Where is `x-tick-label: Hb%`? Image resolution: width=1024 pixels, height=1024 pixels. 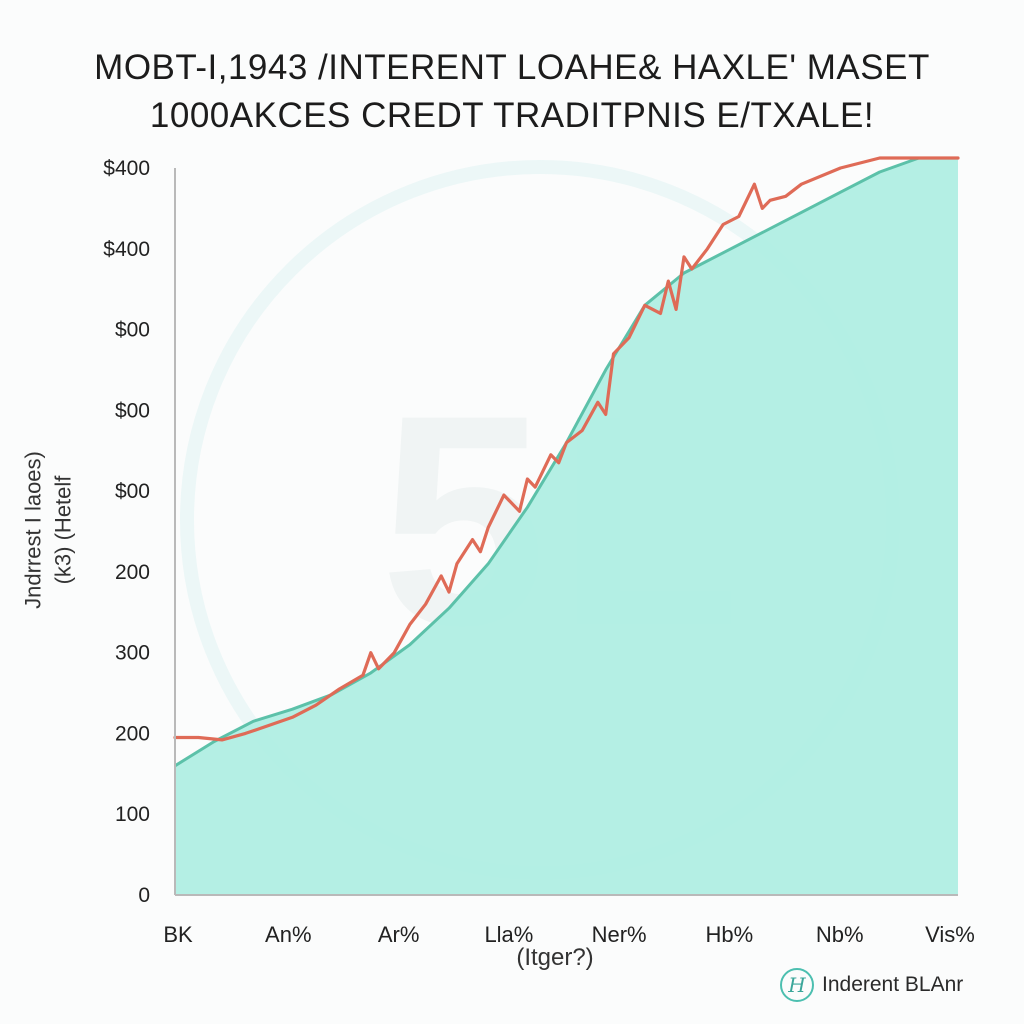 x-tick-label: Hb% is located at coordinates (730, 934).